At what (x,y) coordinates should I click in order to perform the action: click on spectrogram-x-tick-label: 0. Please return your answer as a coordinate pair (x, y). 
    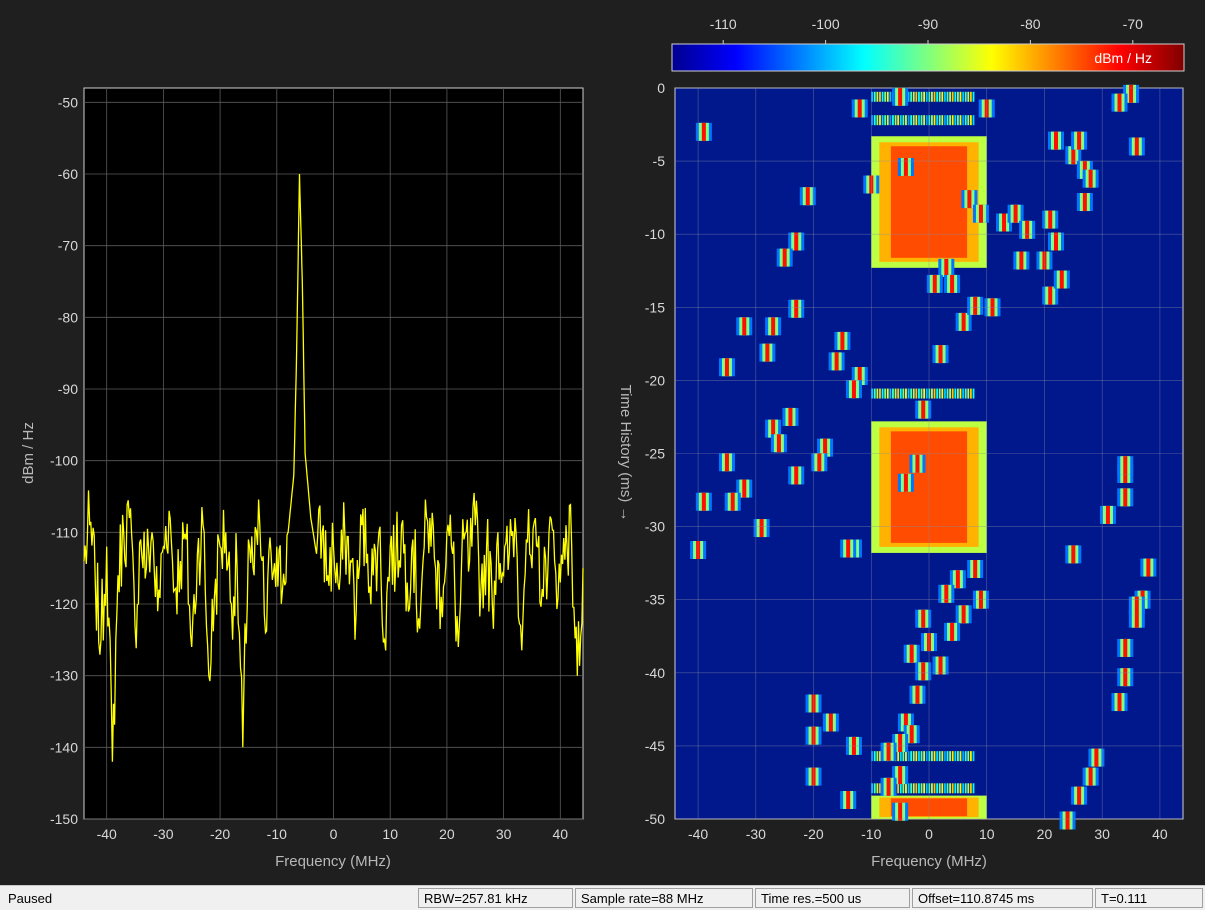
    Looking at the image, I should click on (929, 834).